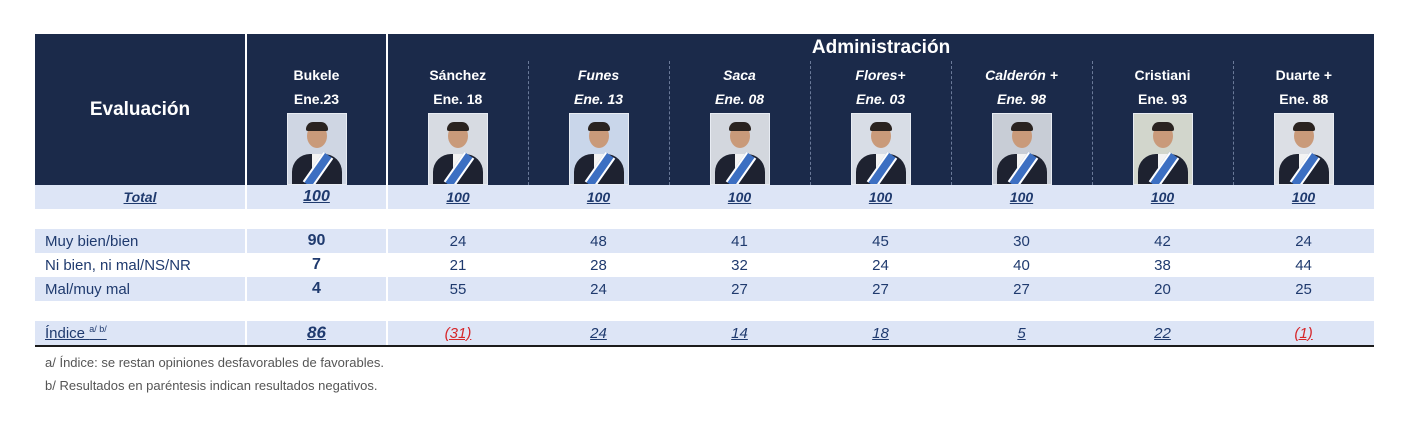 The image size is (1405, 421). Describe the element at coordinates (1304, 289) in the screenshot. I see `table-cell-value: 25` at that location.